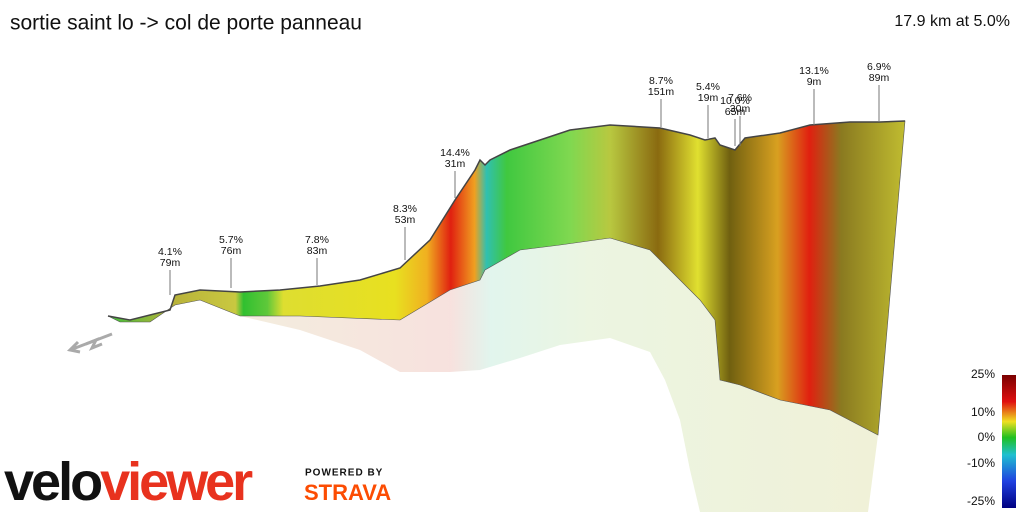 The width and height of the screenshot is (1024, 517). What do you see at coordinates (981, 501) in the screenshot?
I see `scale-label: -25%` at bounding box center [981, 501].